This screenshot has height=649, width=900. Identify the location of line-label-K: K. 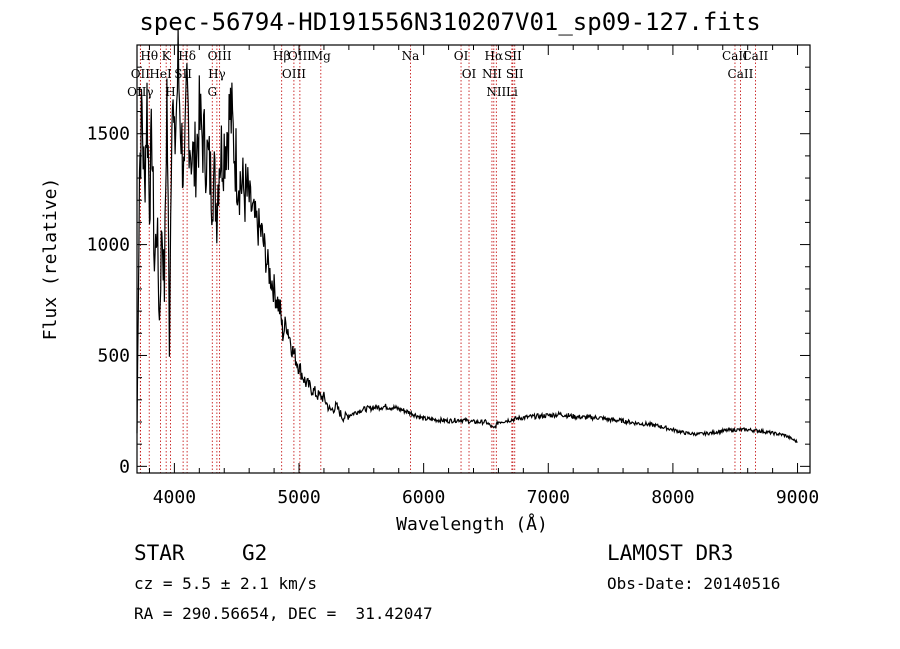
(167, 56).